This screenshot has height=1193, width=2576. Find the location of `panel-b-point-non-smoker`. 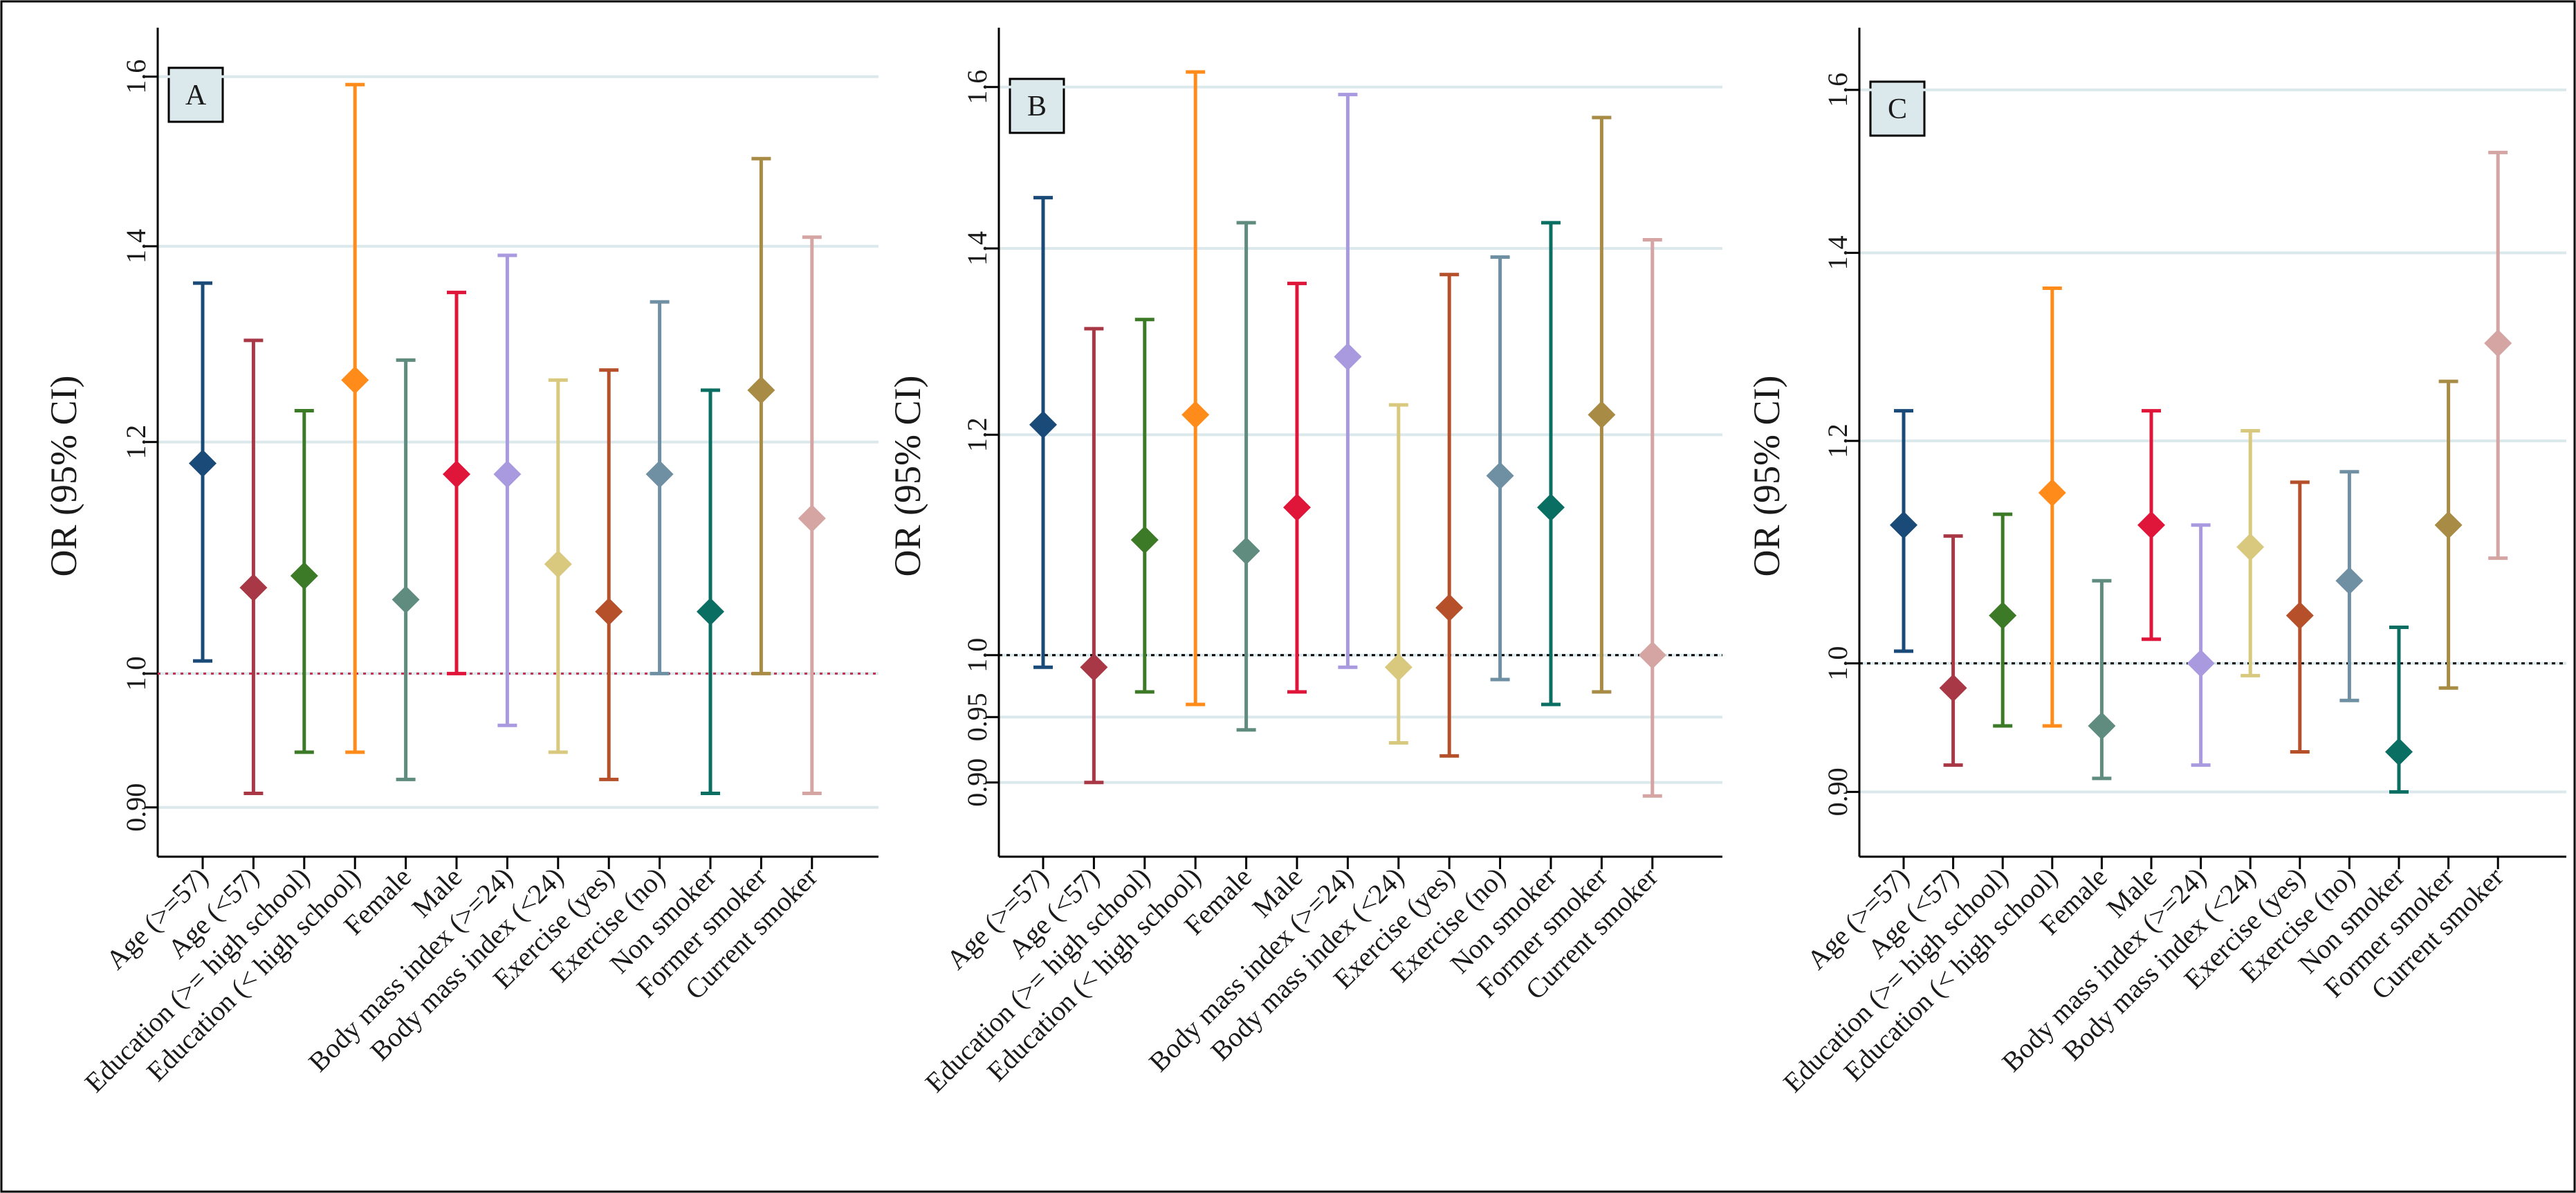

panel-b-point-non-smoker is located at coordinates (1551, 508).